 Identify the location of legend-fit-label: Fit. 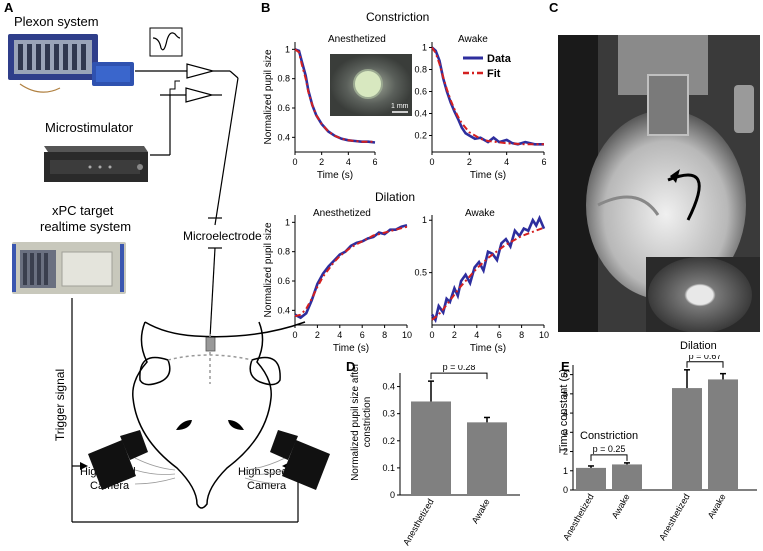
(494, 74).